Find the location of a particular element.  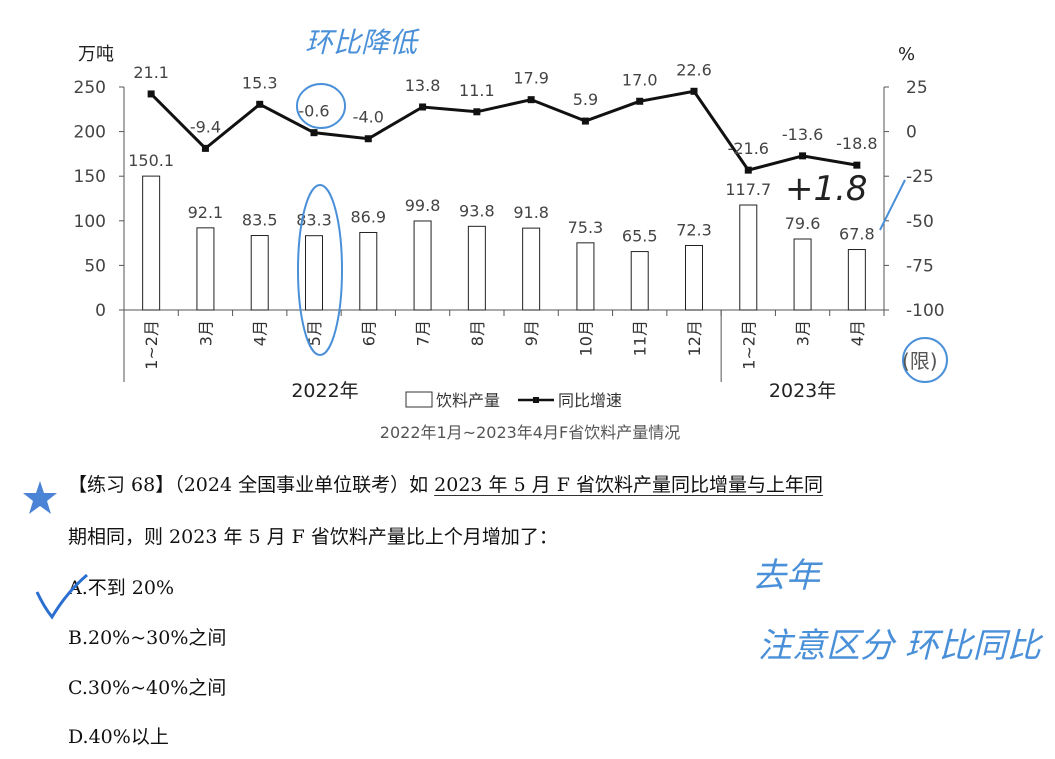

line-value-label: 15.3 is located at coordinates (260, 82).